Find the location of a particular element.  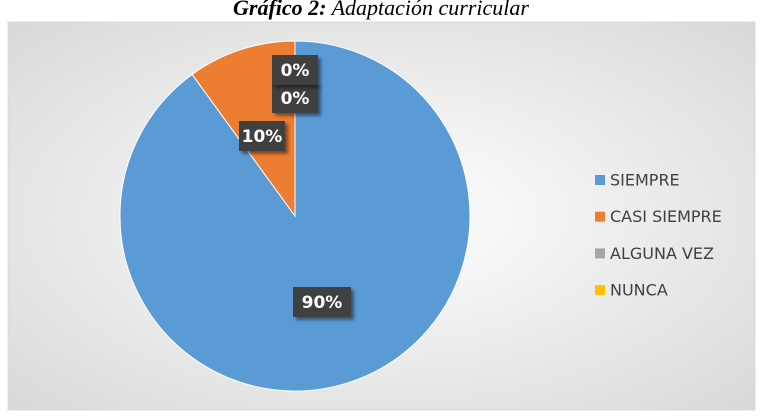

legend: SIEMPRE CASI SIEMPRE ALGUNA VEZ NUNCA is located at coordinates (658, 235).